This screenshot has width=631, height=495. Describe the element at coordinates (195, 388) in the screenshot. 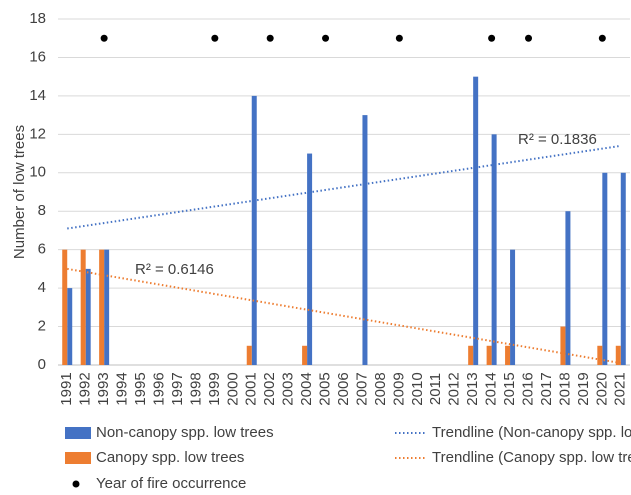

I see `x-tick-label: 1998` at that location.